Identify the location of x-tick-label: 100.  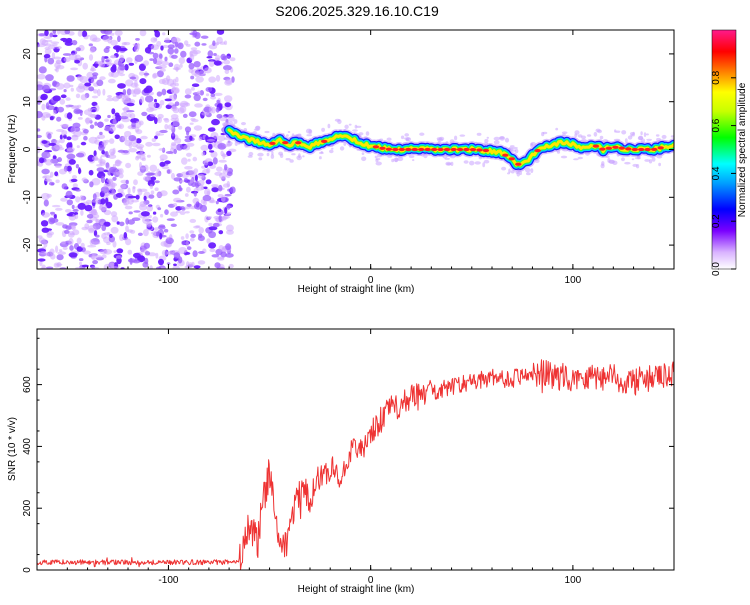
(573, 580).